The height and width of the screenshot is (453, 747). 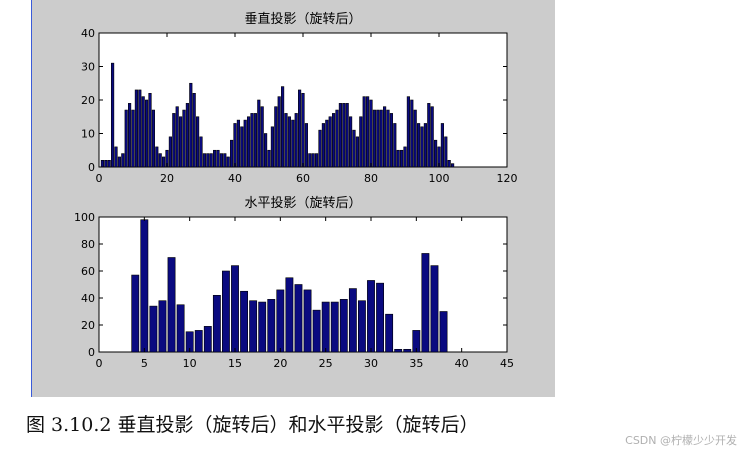 What do you see at coordinates (326, 363) in the screenshot?
I see `chart2-x-tick-label: 25` at bounding box center [326, 363].